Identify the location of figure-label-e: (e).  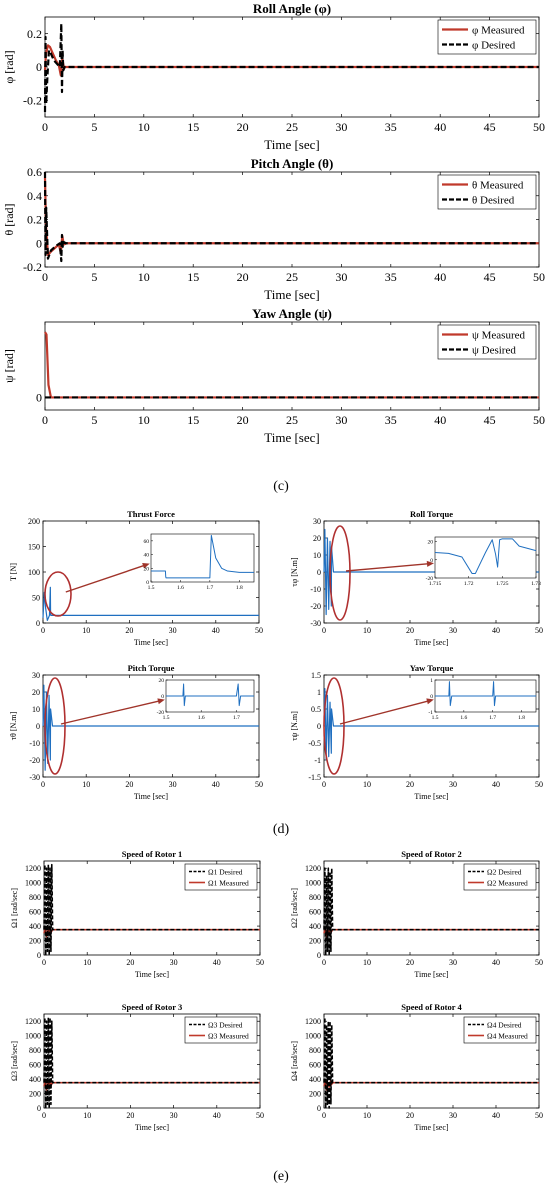
(281, 1176).